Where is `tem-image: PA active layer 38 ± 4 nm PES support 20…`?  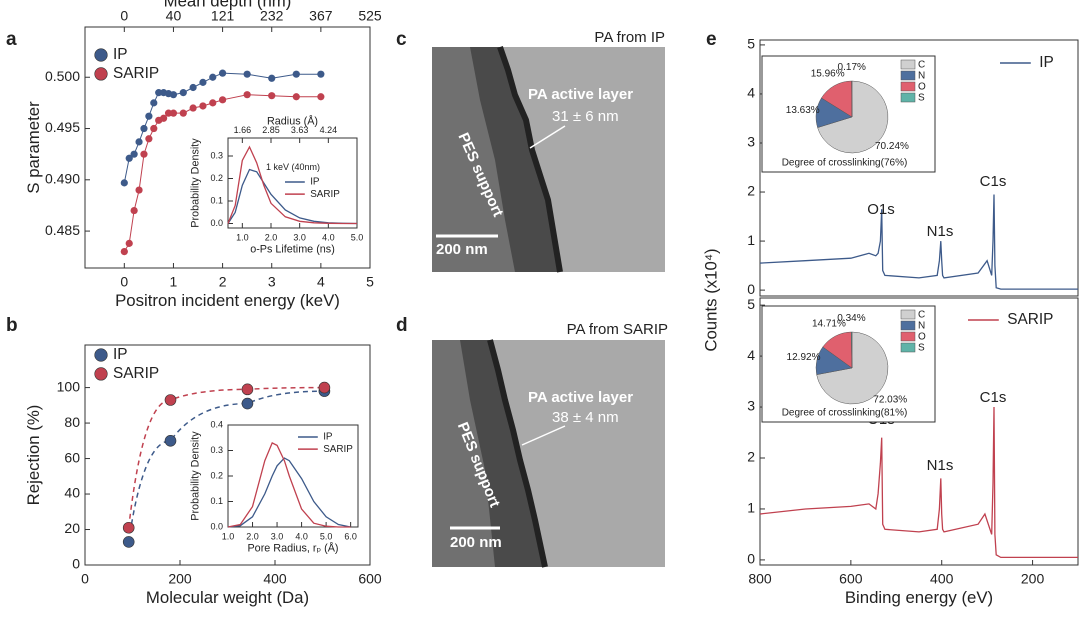
tem-image: PA active layer 38 ± 4 nm PES support 20… is located at coordinates (550, 444).